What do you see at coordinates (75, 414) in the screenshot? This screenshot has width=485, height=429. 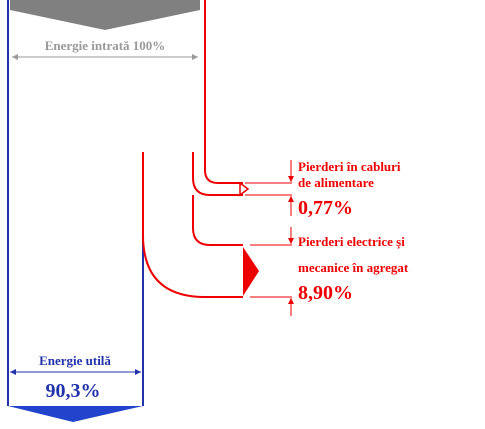 I see `output-arrow` at bounding box center [75, 414].